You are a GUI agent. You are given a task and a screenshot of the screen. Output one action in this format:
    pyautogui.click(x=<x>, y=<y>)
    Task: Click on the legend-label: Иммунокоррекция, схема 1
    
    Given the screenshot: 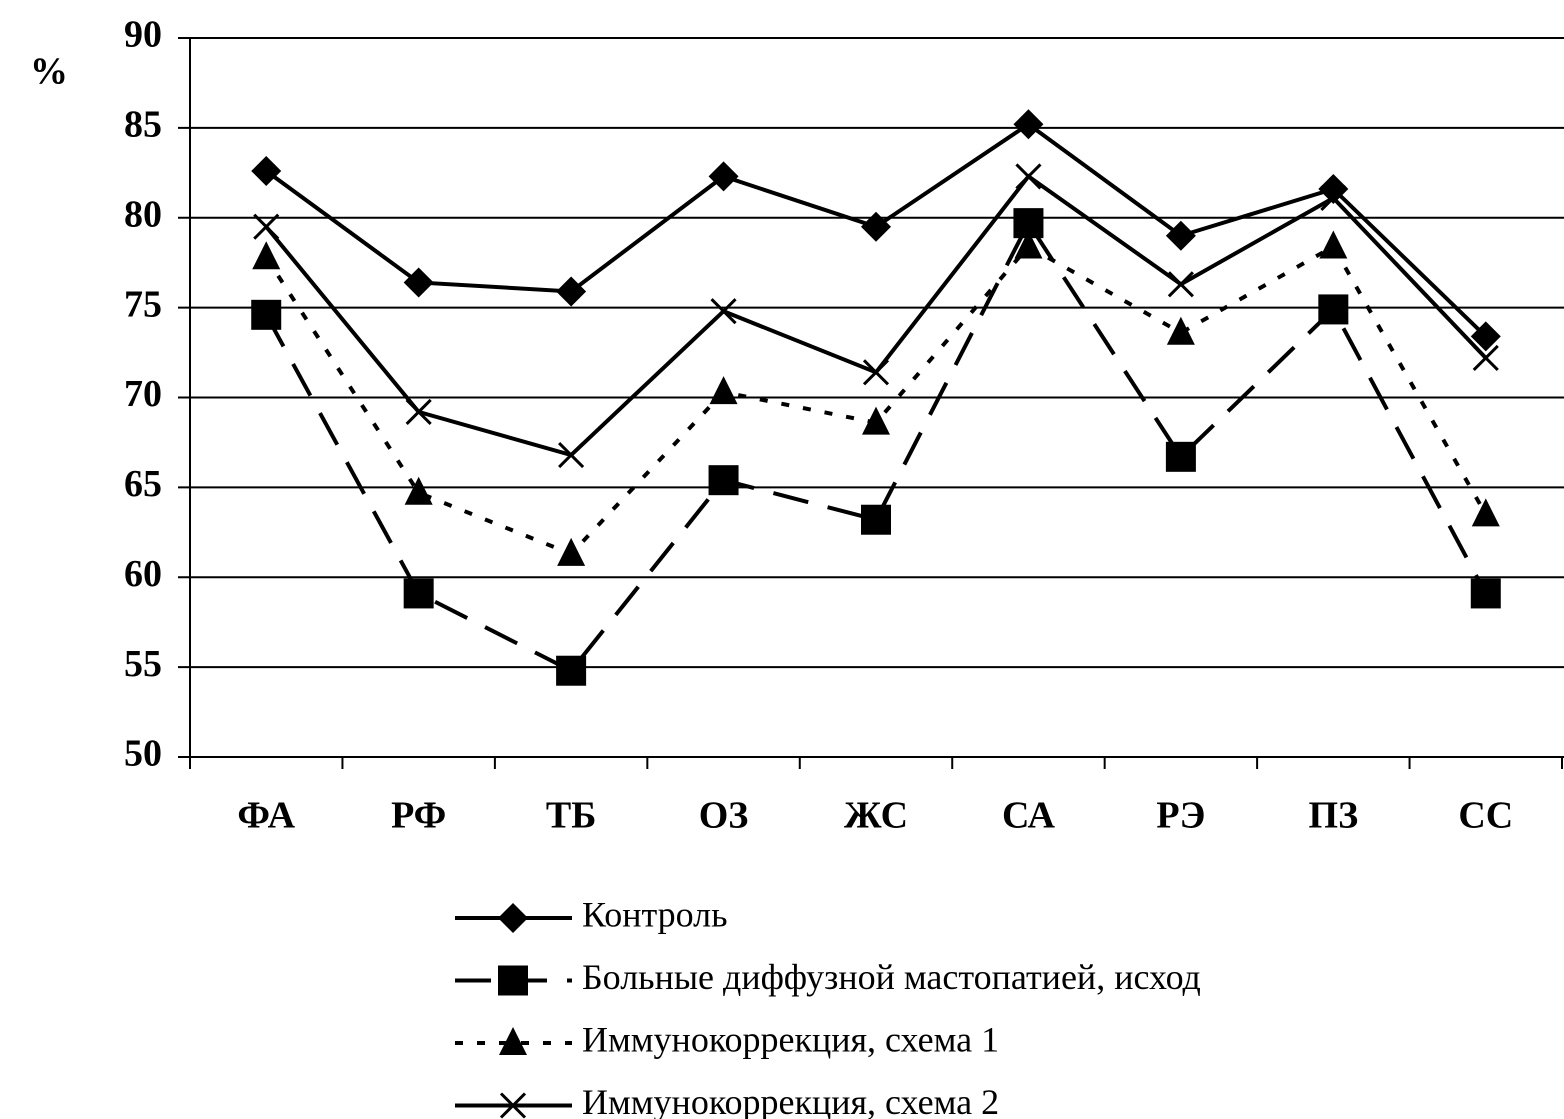 What is the action you would take?
    pyautogui.click(x=790, y=1039)
    